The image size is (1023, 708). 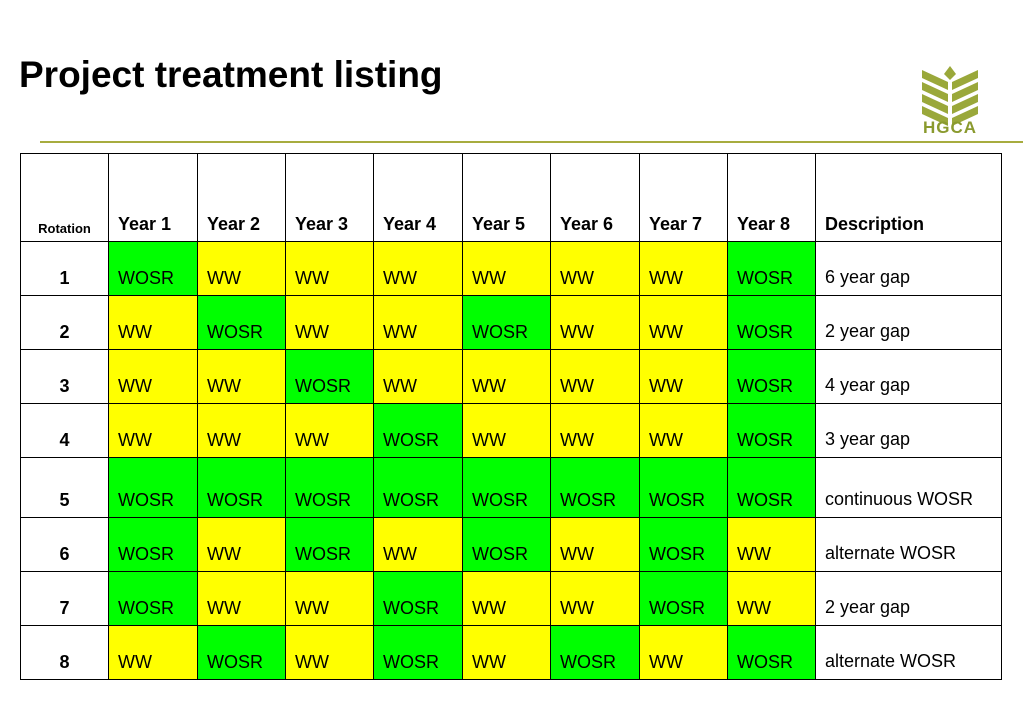 I want to click on column-header: Year 1, so click(x=153, y=197).